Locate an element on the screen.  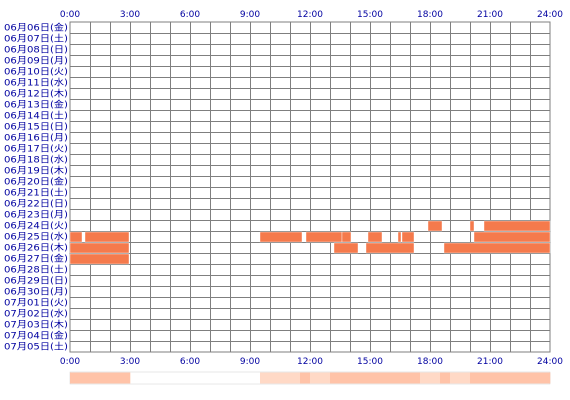
daily-summary-strip is located at coordinates (310, 378).